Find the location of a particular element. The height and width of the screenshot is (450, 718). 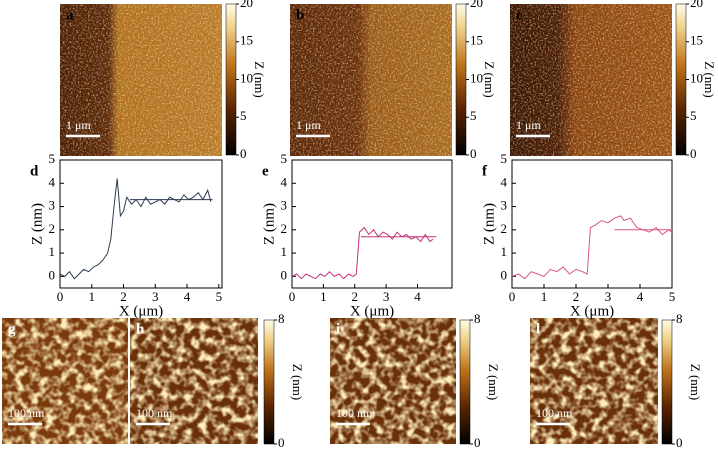

panel-label: c is located at coordinates (519, 15).